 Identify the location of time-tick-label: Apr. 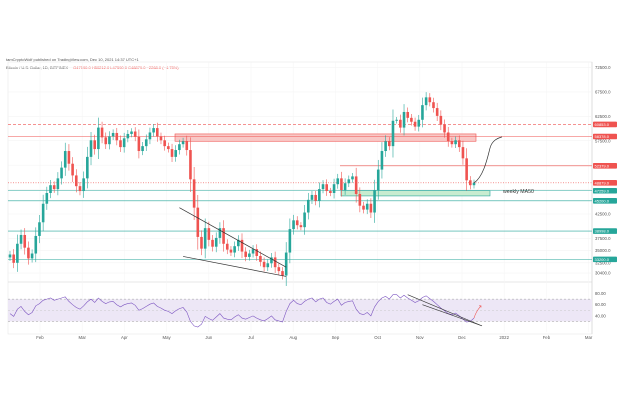
(124, 337).